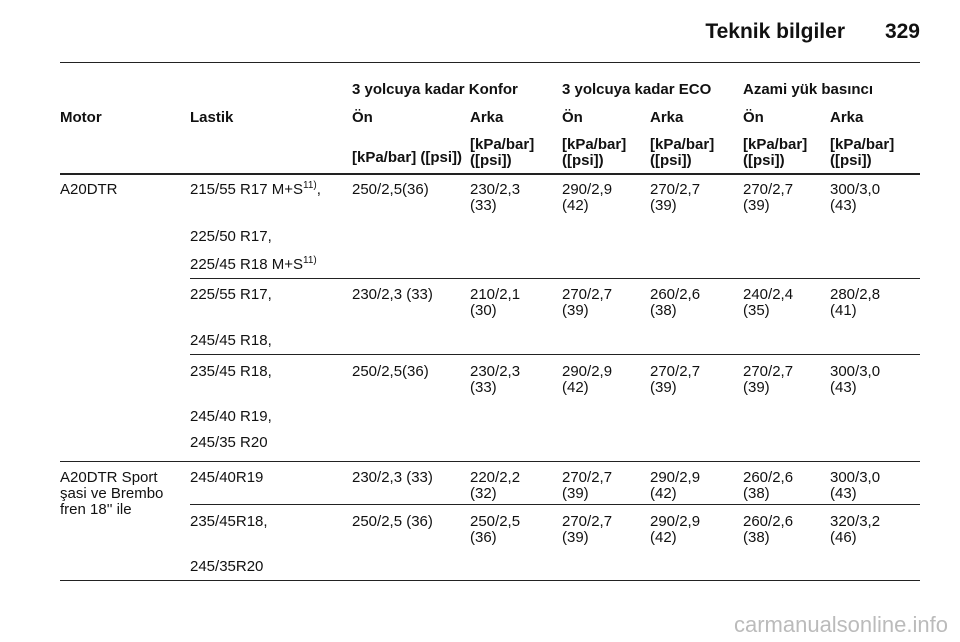 The width and height of the screenshot is (960, 642). I want to click on page-number: 329, so click(902, 31).